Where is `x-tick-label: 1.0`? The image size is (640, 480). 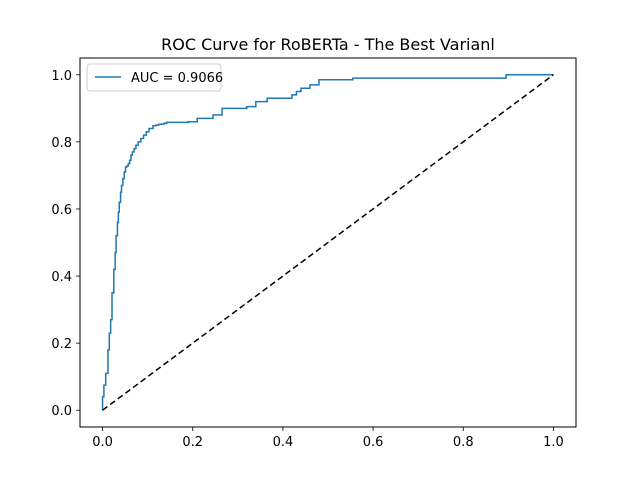
x-tick-label: 1.0 is located at coordinates (553, 442).